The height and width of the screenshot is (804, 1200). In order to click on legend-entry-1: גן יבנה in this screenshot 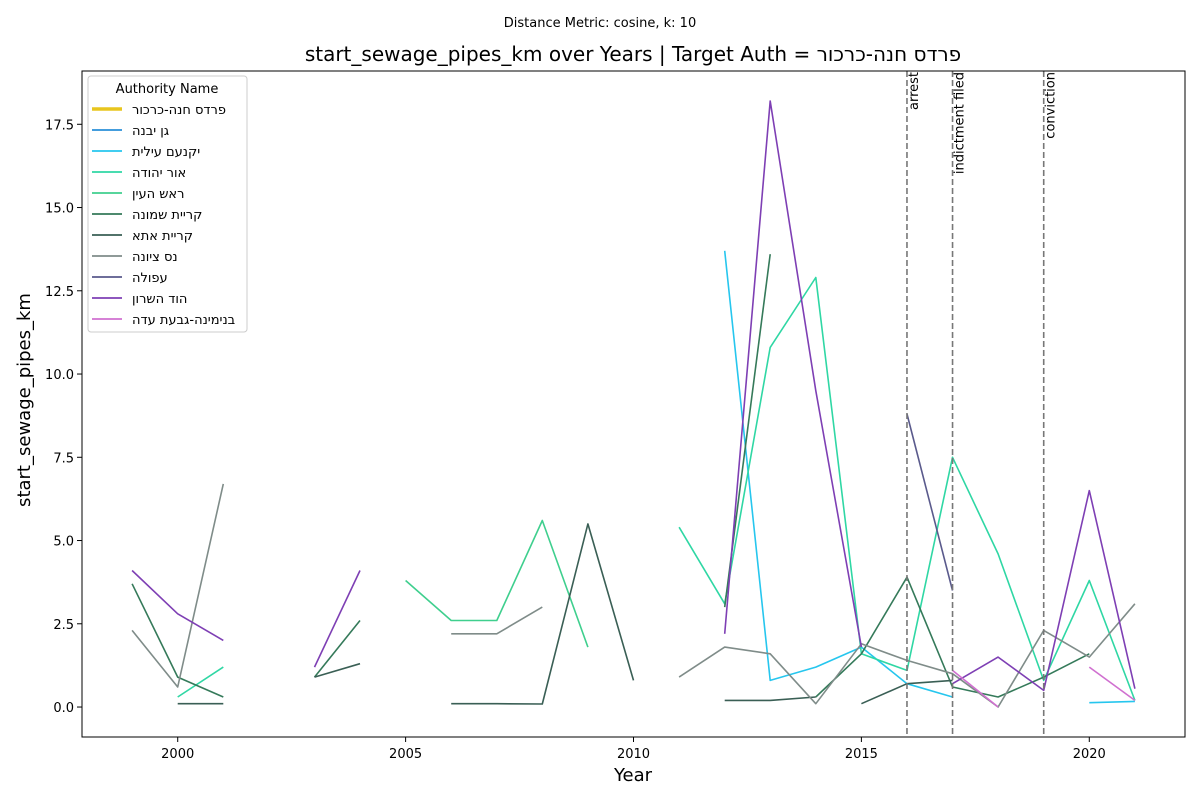, I will do `click(150, 131)`.